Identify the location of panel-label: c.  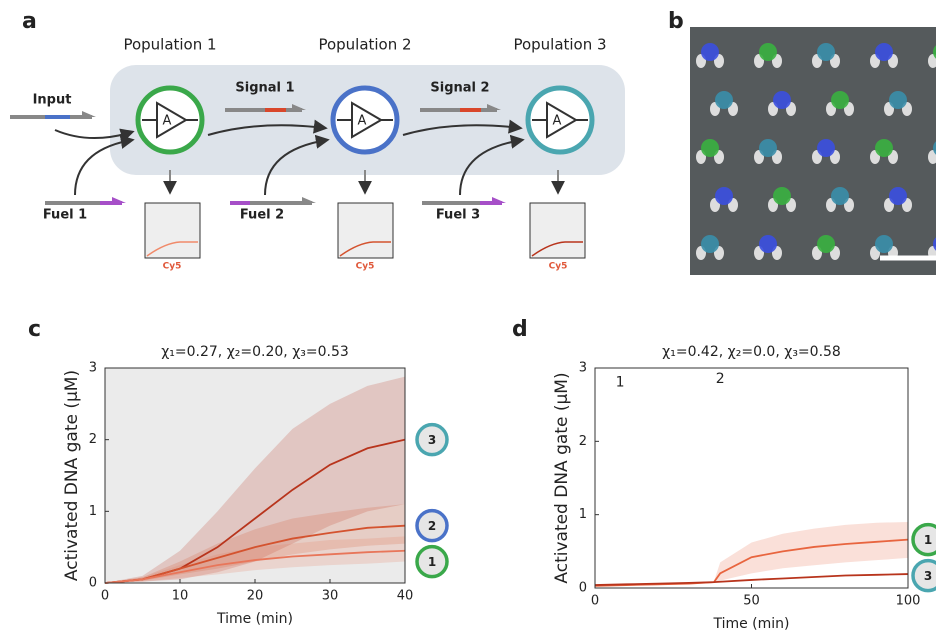
(34, 329).